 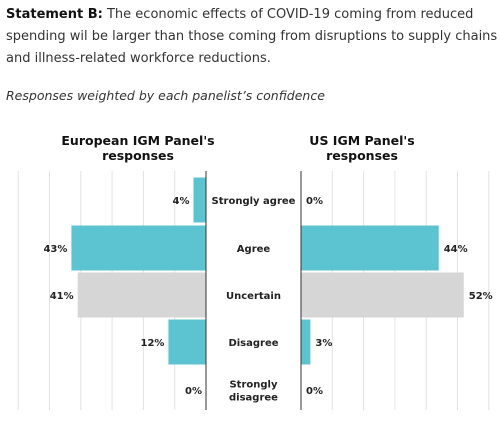 I want to click on category-label-strongly-agree: Strongly agree, so click(x=254, y=201).